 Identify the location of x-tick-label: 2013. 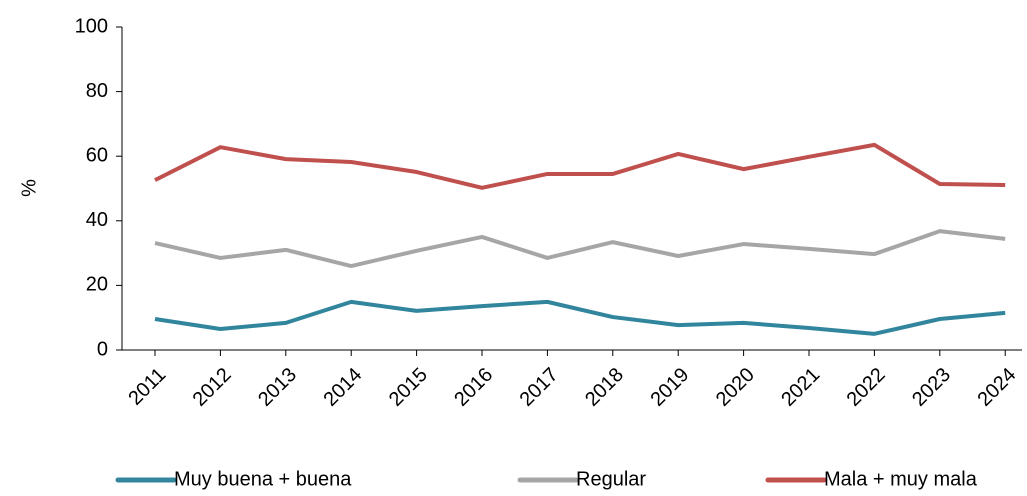
(277, 387).